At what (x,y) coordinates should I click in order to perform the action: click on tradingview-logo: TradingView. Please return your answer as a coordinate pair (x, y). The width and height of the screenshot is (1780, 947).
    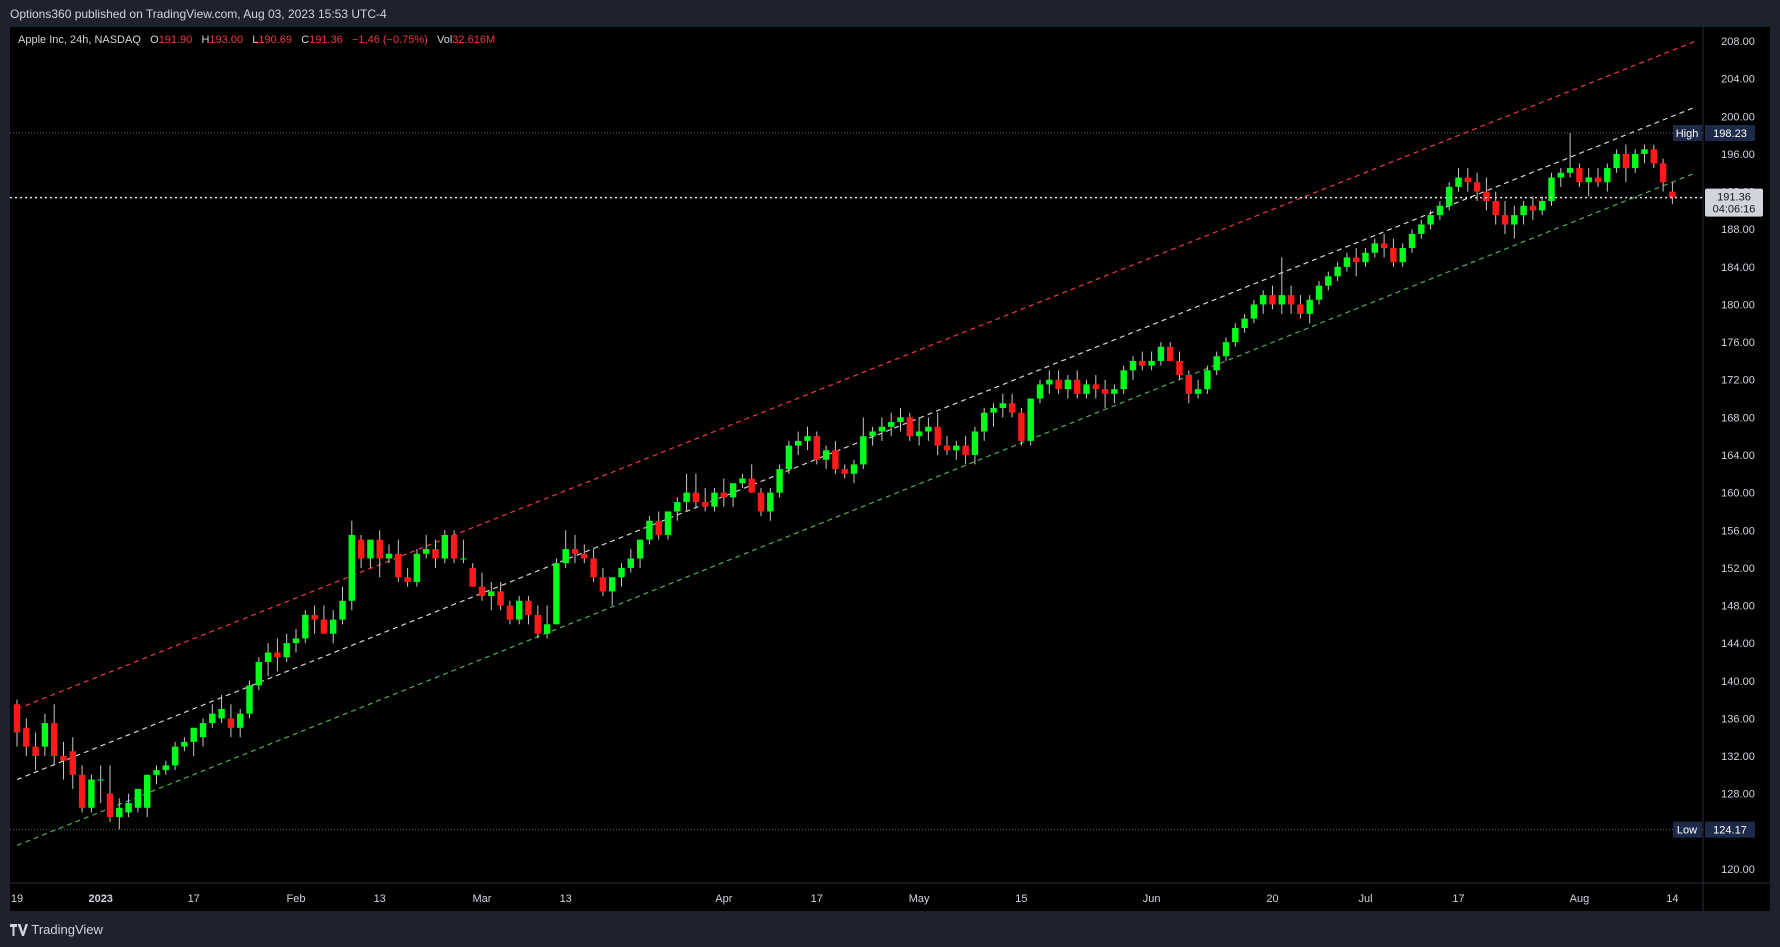
    Looking at the image, I should click on (56, 929).